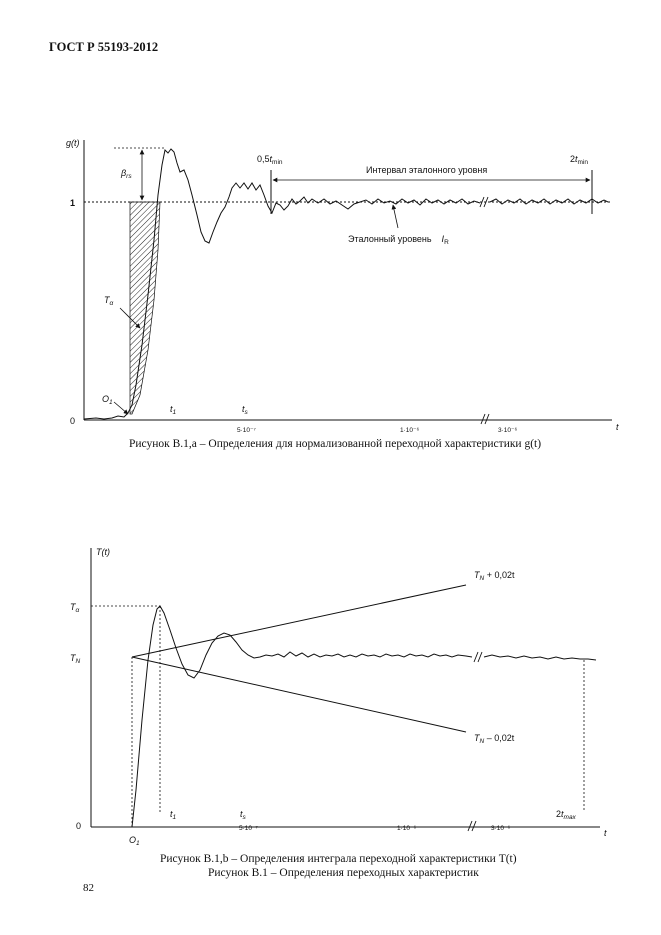 This screenshot has width=661, height=935. I want to click on figure-a-y-label: g(t), so click(73, 143).